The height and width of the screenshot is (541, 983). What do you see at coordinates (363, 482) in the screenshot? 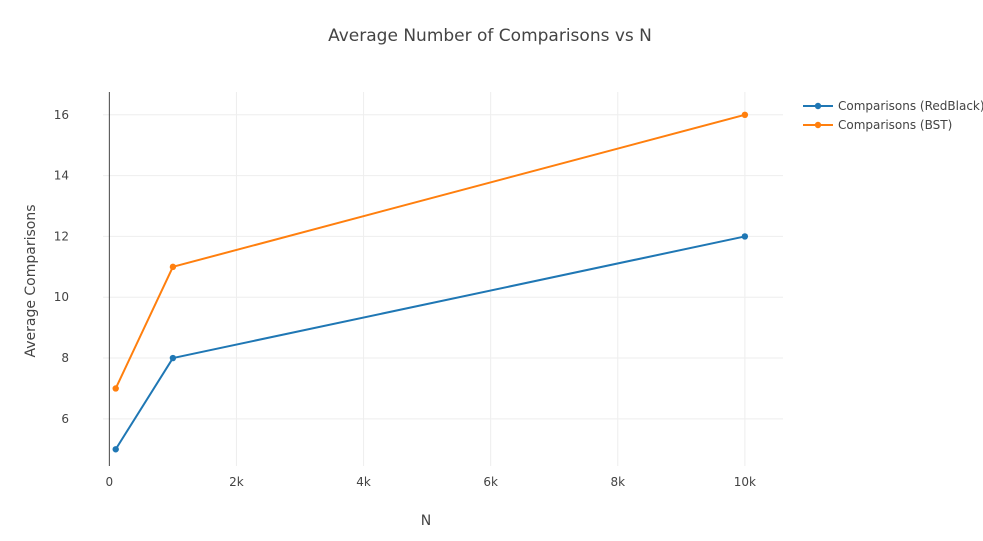
I see `x-tick-label: 4k` at bounding box center [363, 482].